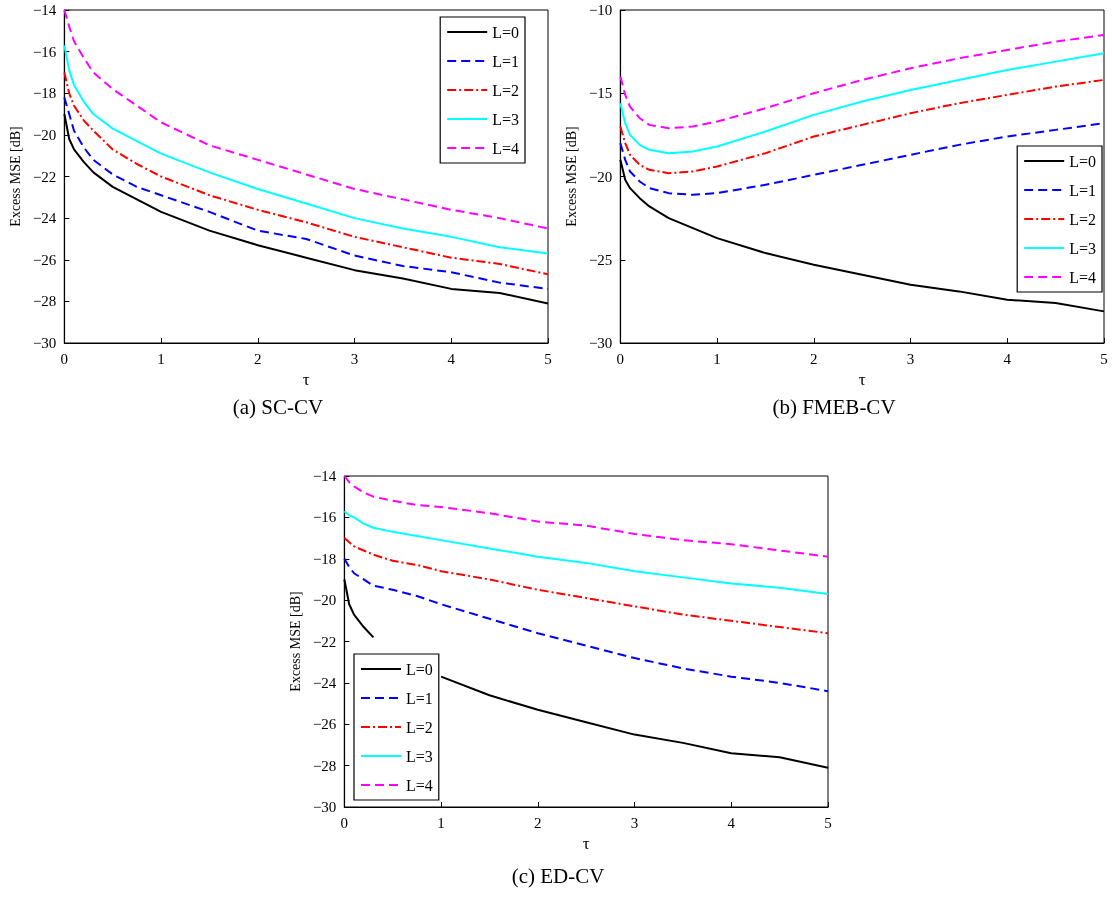 This screenshot has width=1112, height=899. I want to click on text: (a) SC-CV, so click(278, 406).